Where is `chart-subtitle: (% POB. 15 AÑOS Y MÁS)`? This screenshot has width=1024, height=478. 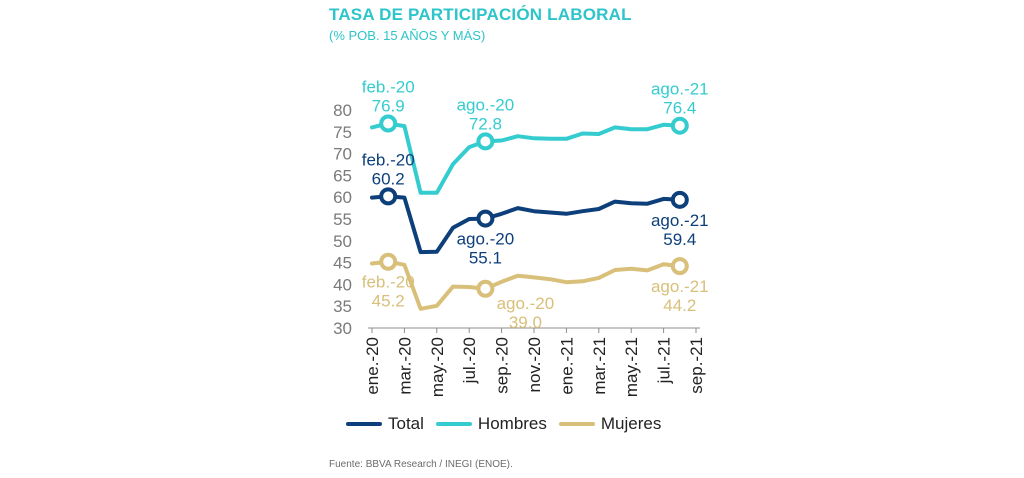
chart-subtitle: (% POB. 15 AÑOS Y MÁS) is located at coordinates (407, 35).